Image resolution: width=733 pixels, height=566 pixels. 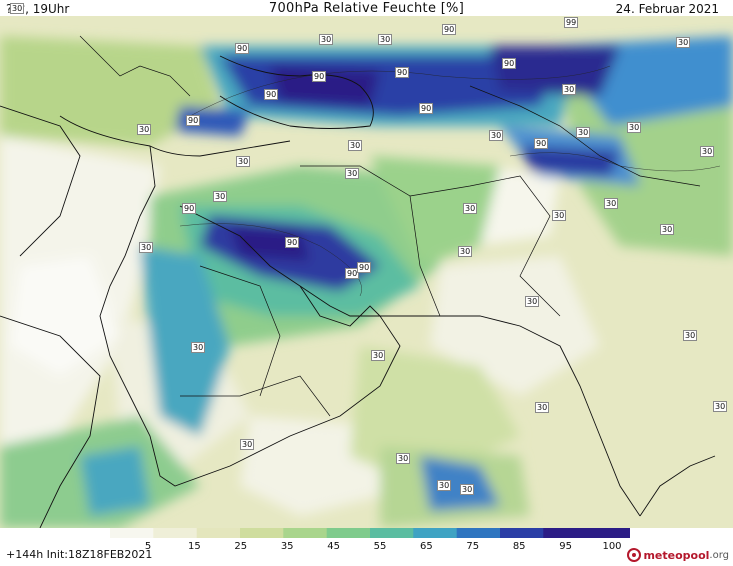 I want to click on logo-tld: .org, so click(x=719, y=555).